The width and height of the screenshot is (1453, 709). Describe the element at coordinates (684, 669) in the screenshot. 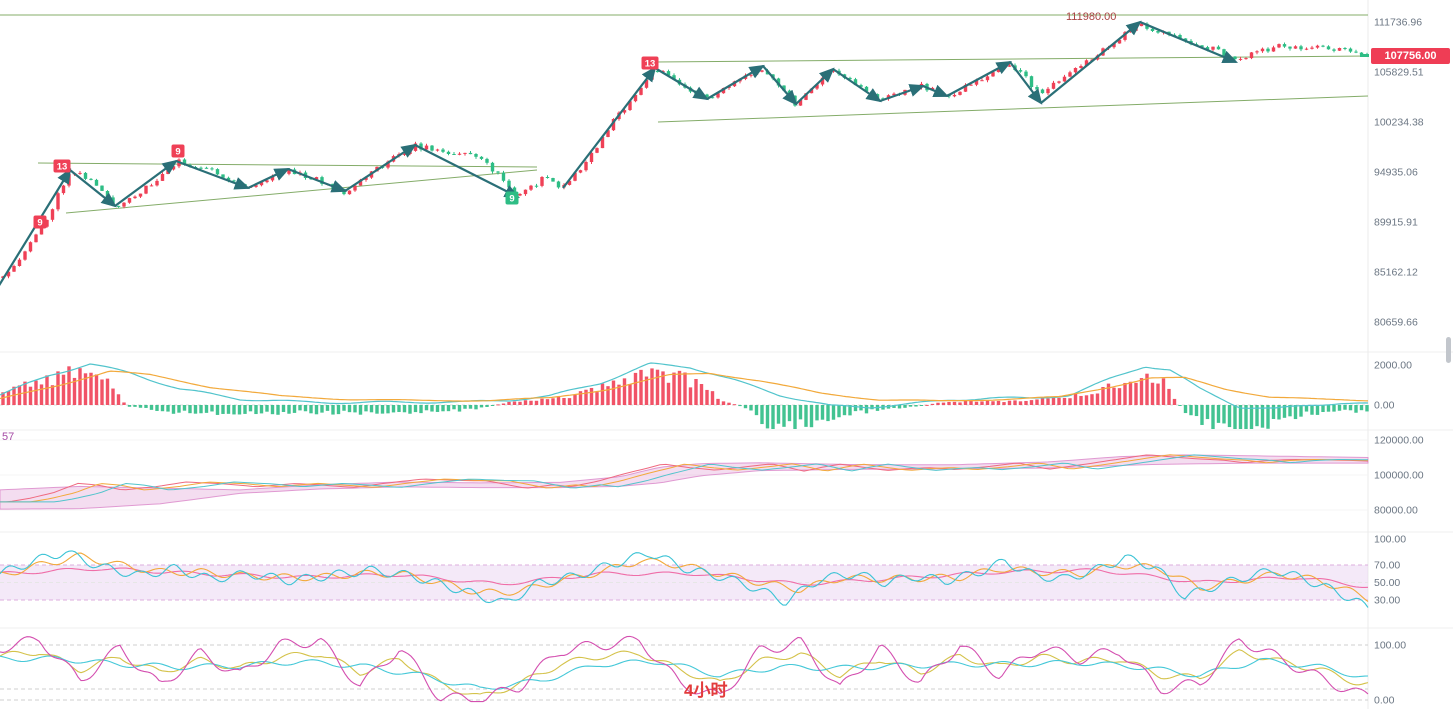

I see `kdj-panel` at that location.